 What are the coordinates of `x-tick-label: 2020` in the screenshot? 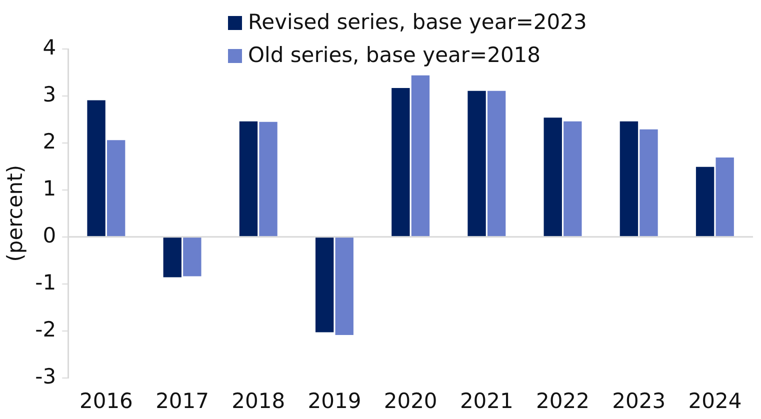 It's located at (411, 400).